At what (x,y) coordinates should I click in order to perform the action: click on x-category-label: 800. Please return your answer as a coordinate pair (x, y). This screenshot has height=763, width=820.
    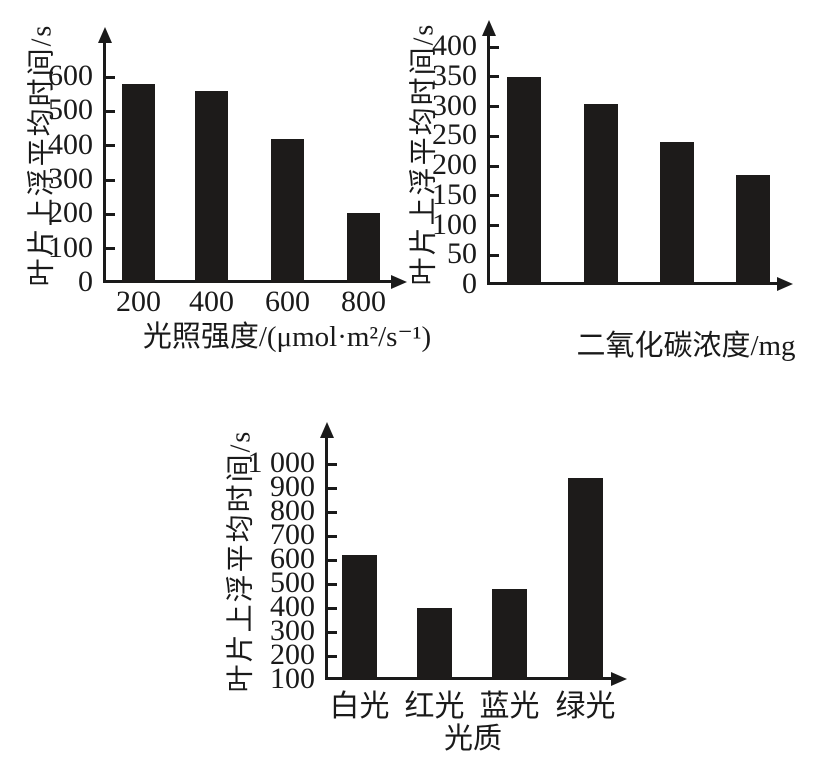
    Looking at the image, I should click on (363, 301).